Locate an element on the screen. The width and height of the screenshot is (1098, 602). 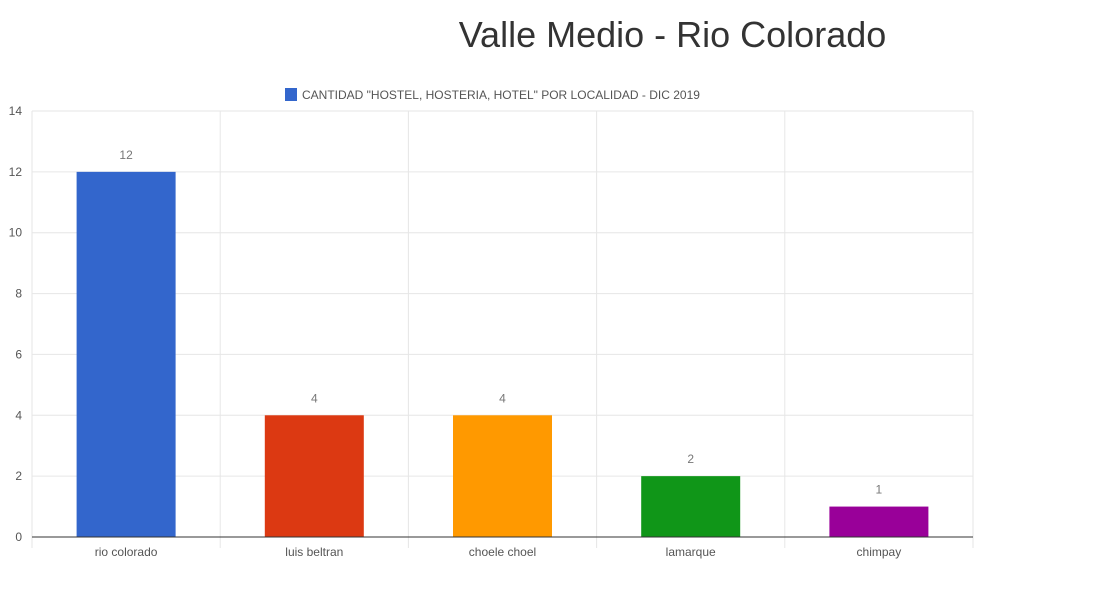
data-label: 12 is located at coordinates (126, 155).